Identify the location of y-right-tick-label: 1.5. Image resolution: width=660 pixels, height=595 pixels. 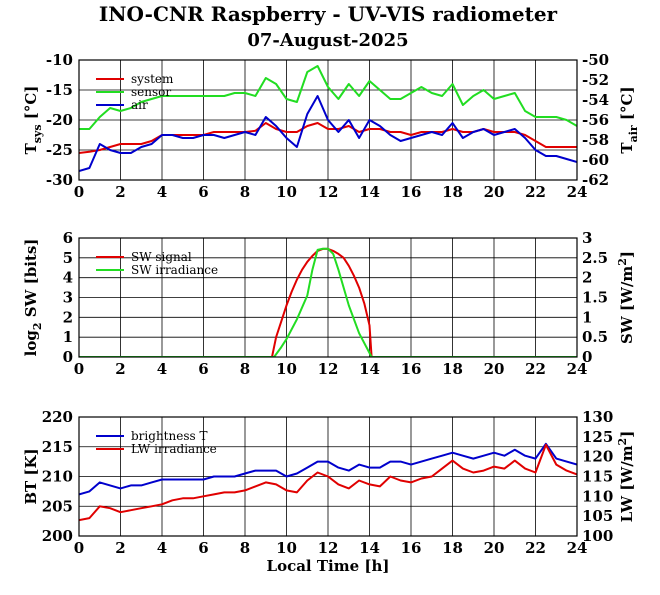
(595, 298).